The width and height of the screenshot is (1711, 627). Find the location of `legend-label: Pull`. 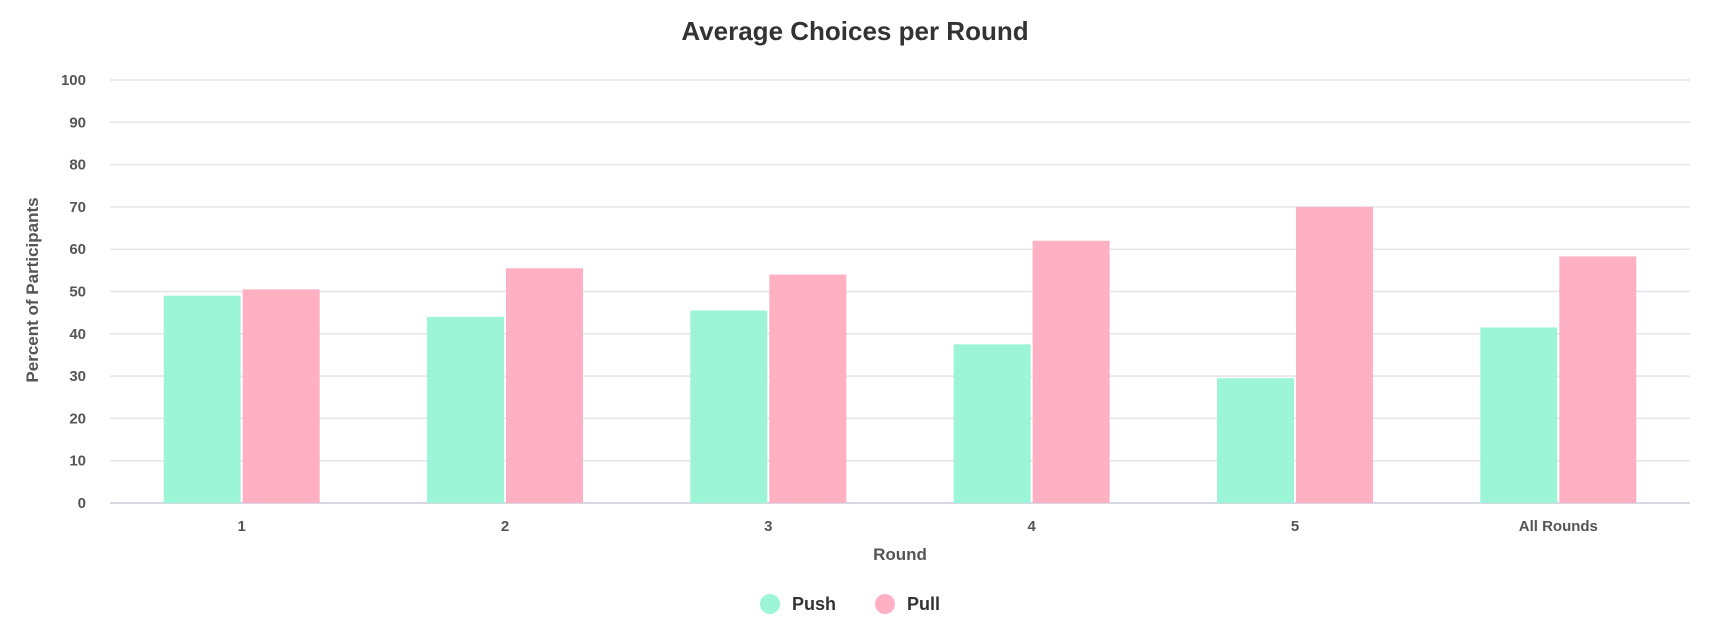

legend-label: Pull is located at coordinates (923, 604).